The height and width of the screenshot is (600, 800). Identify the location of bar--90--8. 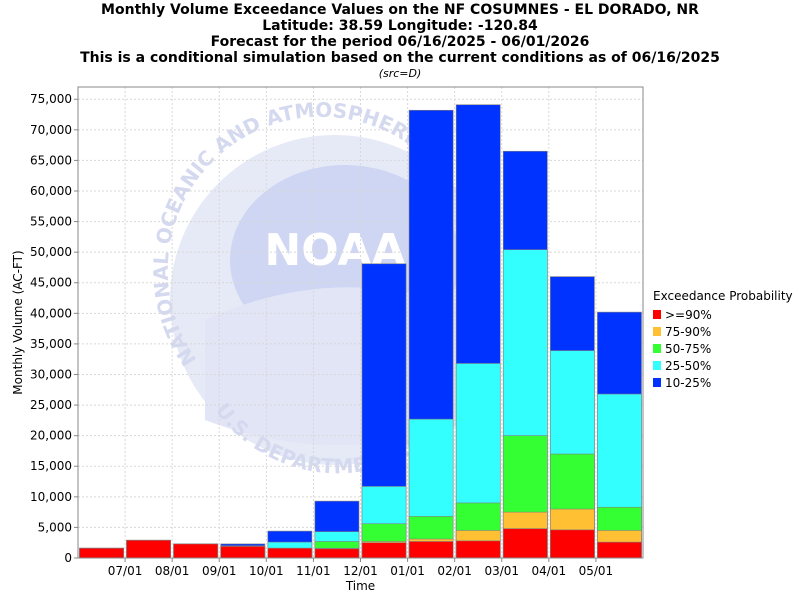
(478, 549).